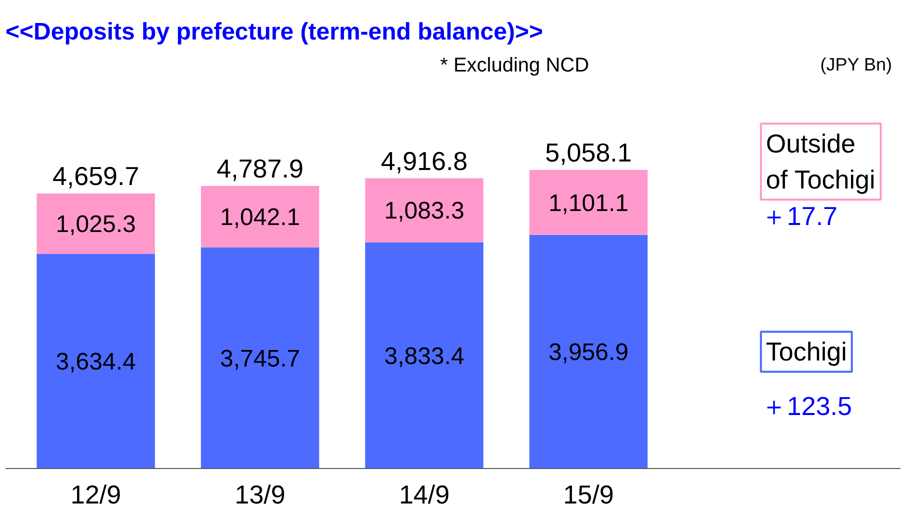 This screenshot has width=905, height=512. Describe the element at coordinates (424, 161) in the screenshot. I see `total-label: 4,916.8` at that location.